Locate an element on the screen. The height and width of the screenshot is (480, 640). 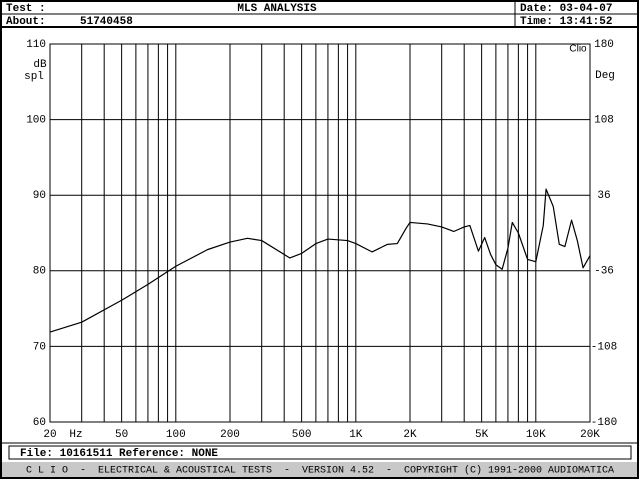
test-label: Test : is located at coordinates (26, 9).